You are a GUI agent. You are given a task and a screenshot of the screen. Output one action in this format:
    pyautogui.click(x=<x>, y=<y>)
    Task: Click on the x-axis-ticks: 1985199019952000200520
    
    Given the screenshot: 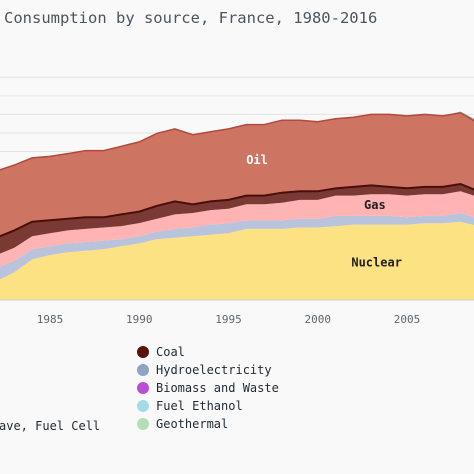 What is the action you would take?
    pyautogui.click(x=229, y=319)
    